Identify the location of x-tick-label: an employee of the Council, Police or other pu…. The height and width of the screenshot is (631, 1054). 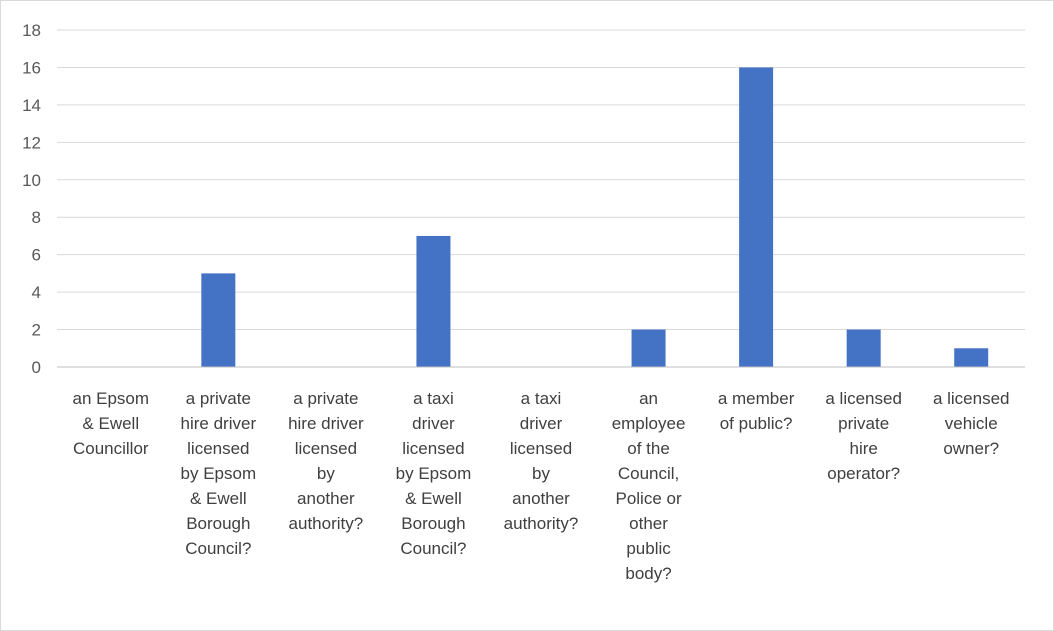
(649, 486).